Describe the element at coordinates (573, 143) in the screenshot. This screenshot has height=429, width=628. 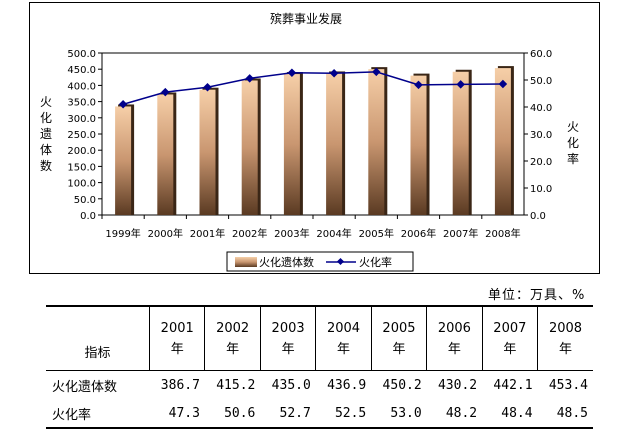
I see `right-axis-label: 火化率` at that location.